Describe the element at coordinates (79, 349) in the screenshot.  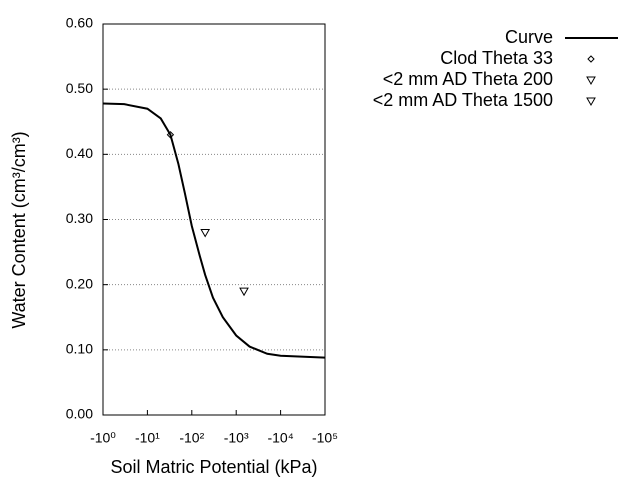
I see `y-tick-label: 0.10` at that location.